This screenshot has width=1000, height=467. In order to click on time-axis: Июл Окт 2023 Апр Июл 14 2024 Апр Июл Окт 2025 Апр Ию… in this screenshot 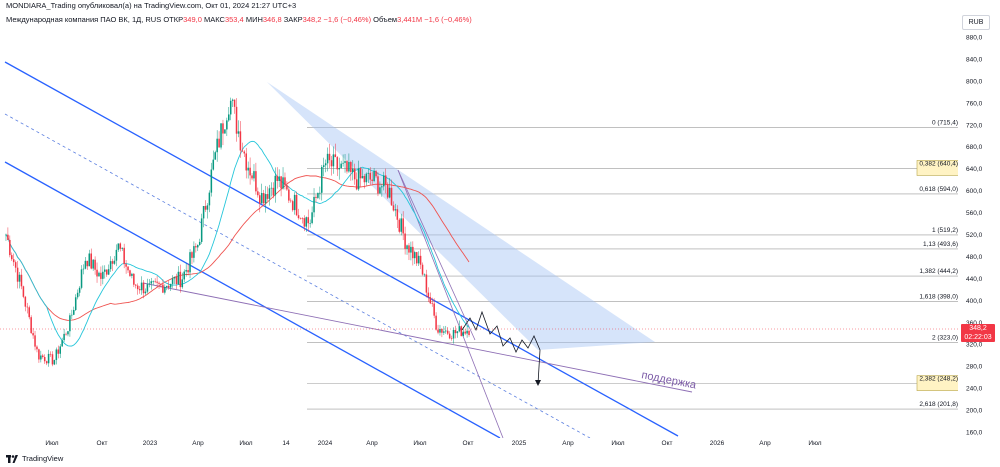, I will do `click(433, 443)`.